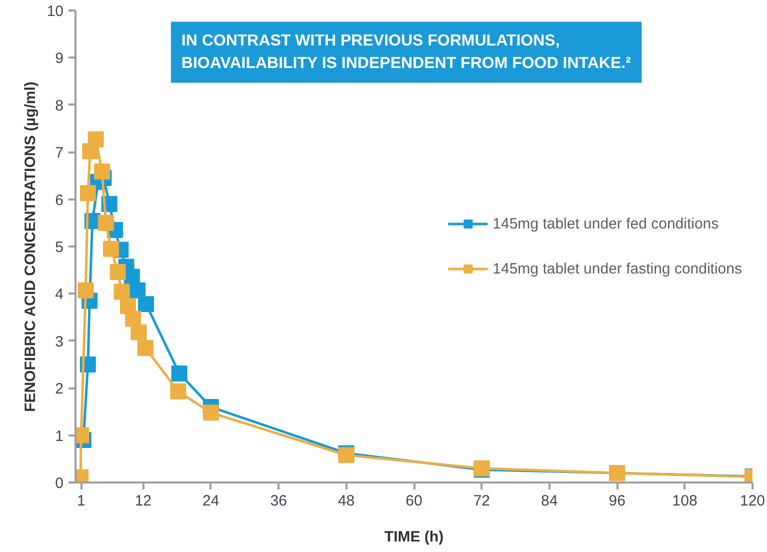  Describe the element at coordinates (414, 501) in the screenshot. I see `x-tick-label: 60` at that location.